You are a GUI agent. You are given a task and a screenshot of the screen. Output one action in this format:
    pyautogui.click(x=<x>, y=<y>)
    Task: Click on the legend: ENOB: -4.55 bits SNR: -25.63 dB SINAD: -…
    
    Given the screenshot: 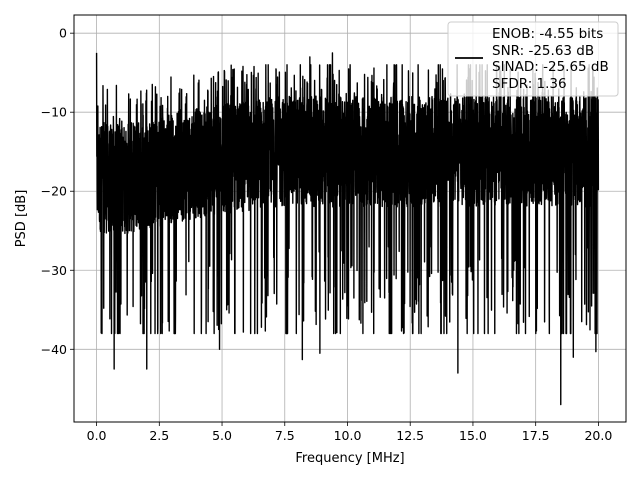 What is the action you would take?
    pyautogui.click(x=533, y=59)
    